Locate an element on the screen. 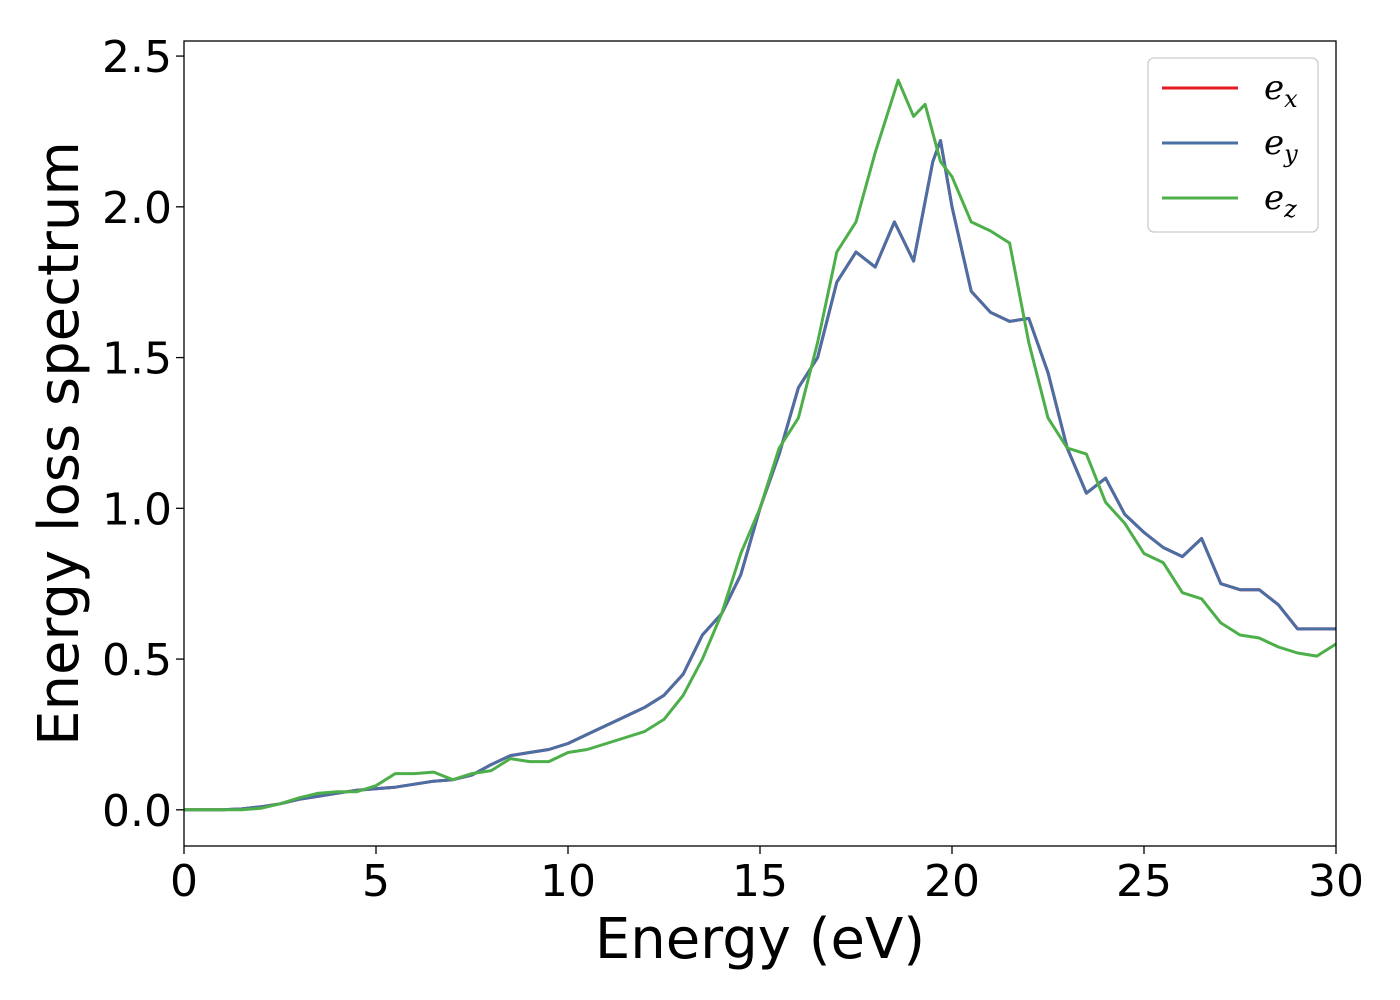  legend-box is located at coordinates (1233, 145).